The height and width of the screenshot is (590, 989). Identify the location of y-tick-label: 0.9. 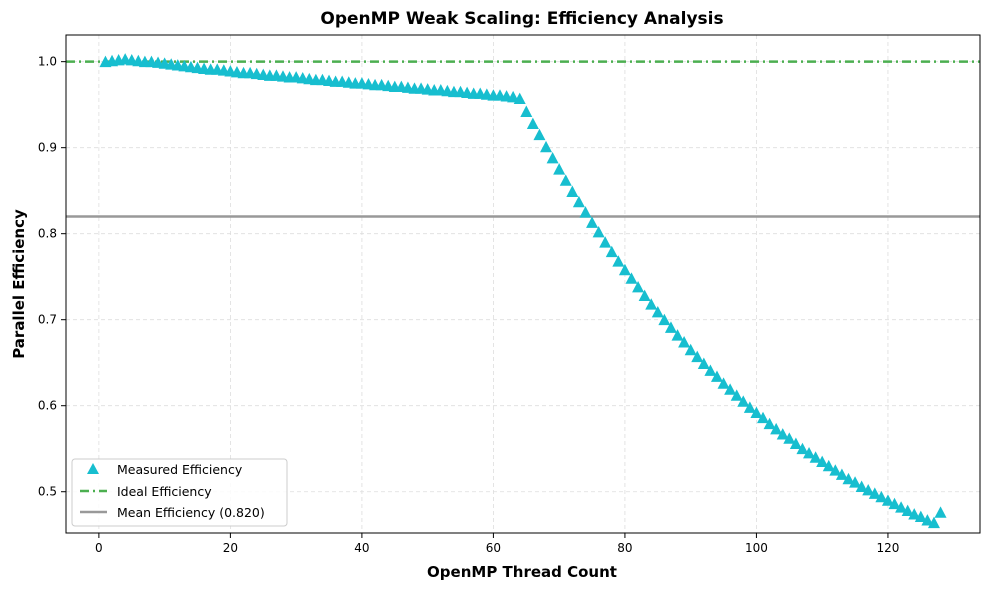
(47, 148).